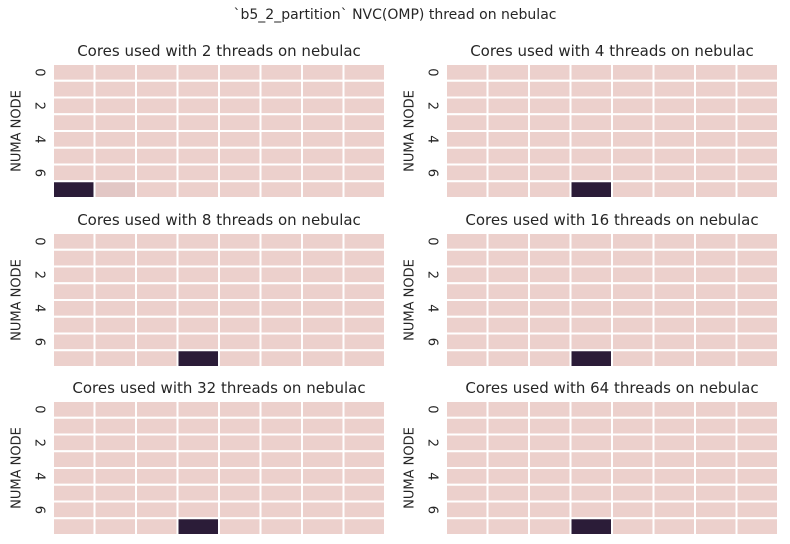 This screenshot has height=544, width=790. Describe the element at coordinates (219, 220) in the screenshot. I see `panel-title: Cores used with 8 threads on nebulac` at that location.